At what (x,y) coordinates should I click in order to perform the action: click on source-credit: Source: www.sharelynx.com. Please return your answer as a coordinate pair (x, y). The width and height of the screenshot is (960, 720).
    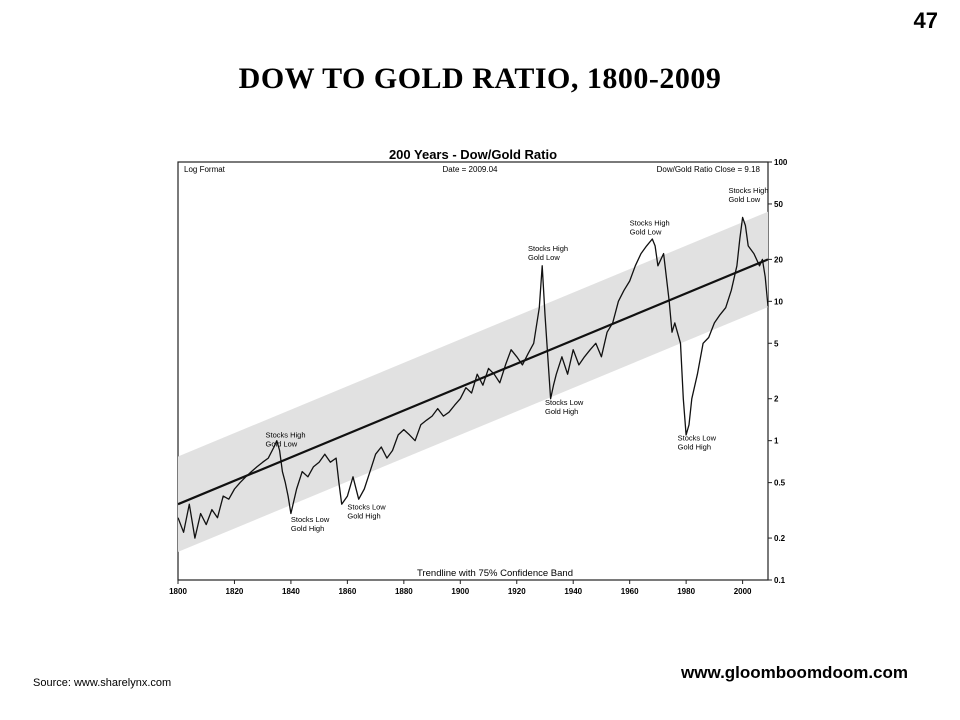
    Looking at the image, I should click on (102, 683).